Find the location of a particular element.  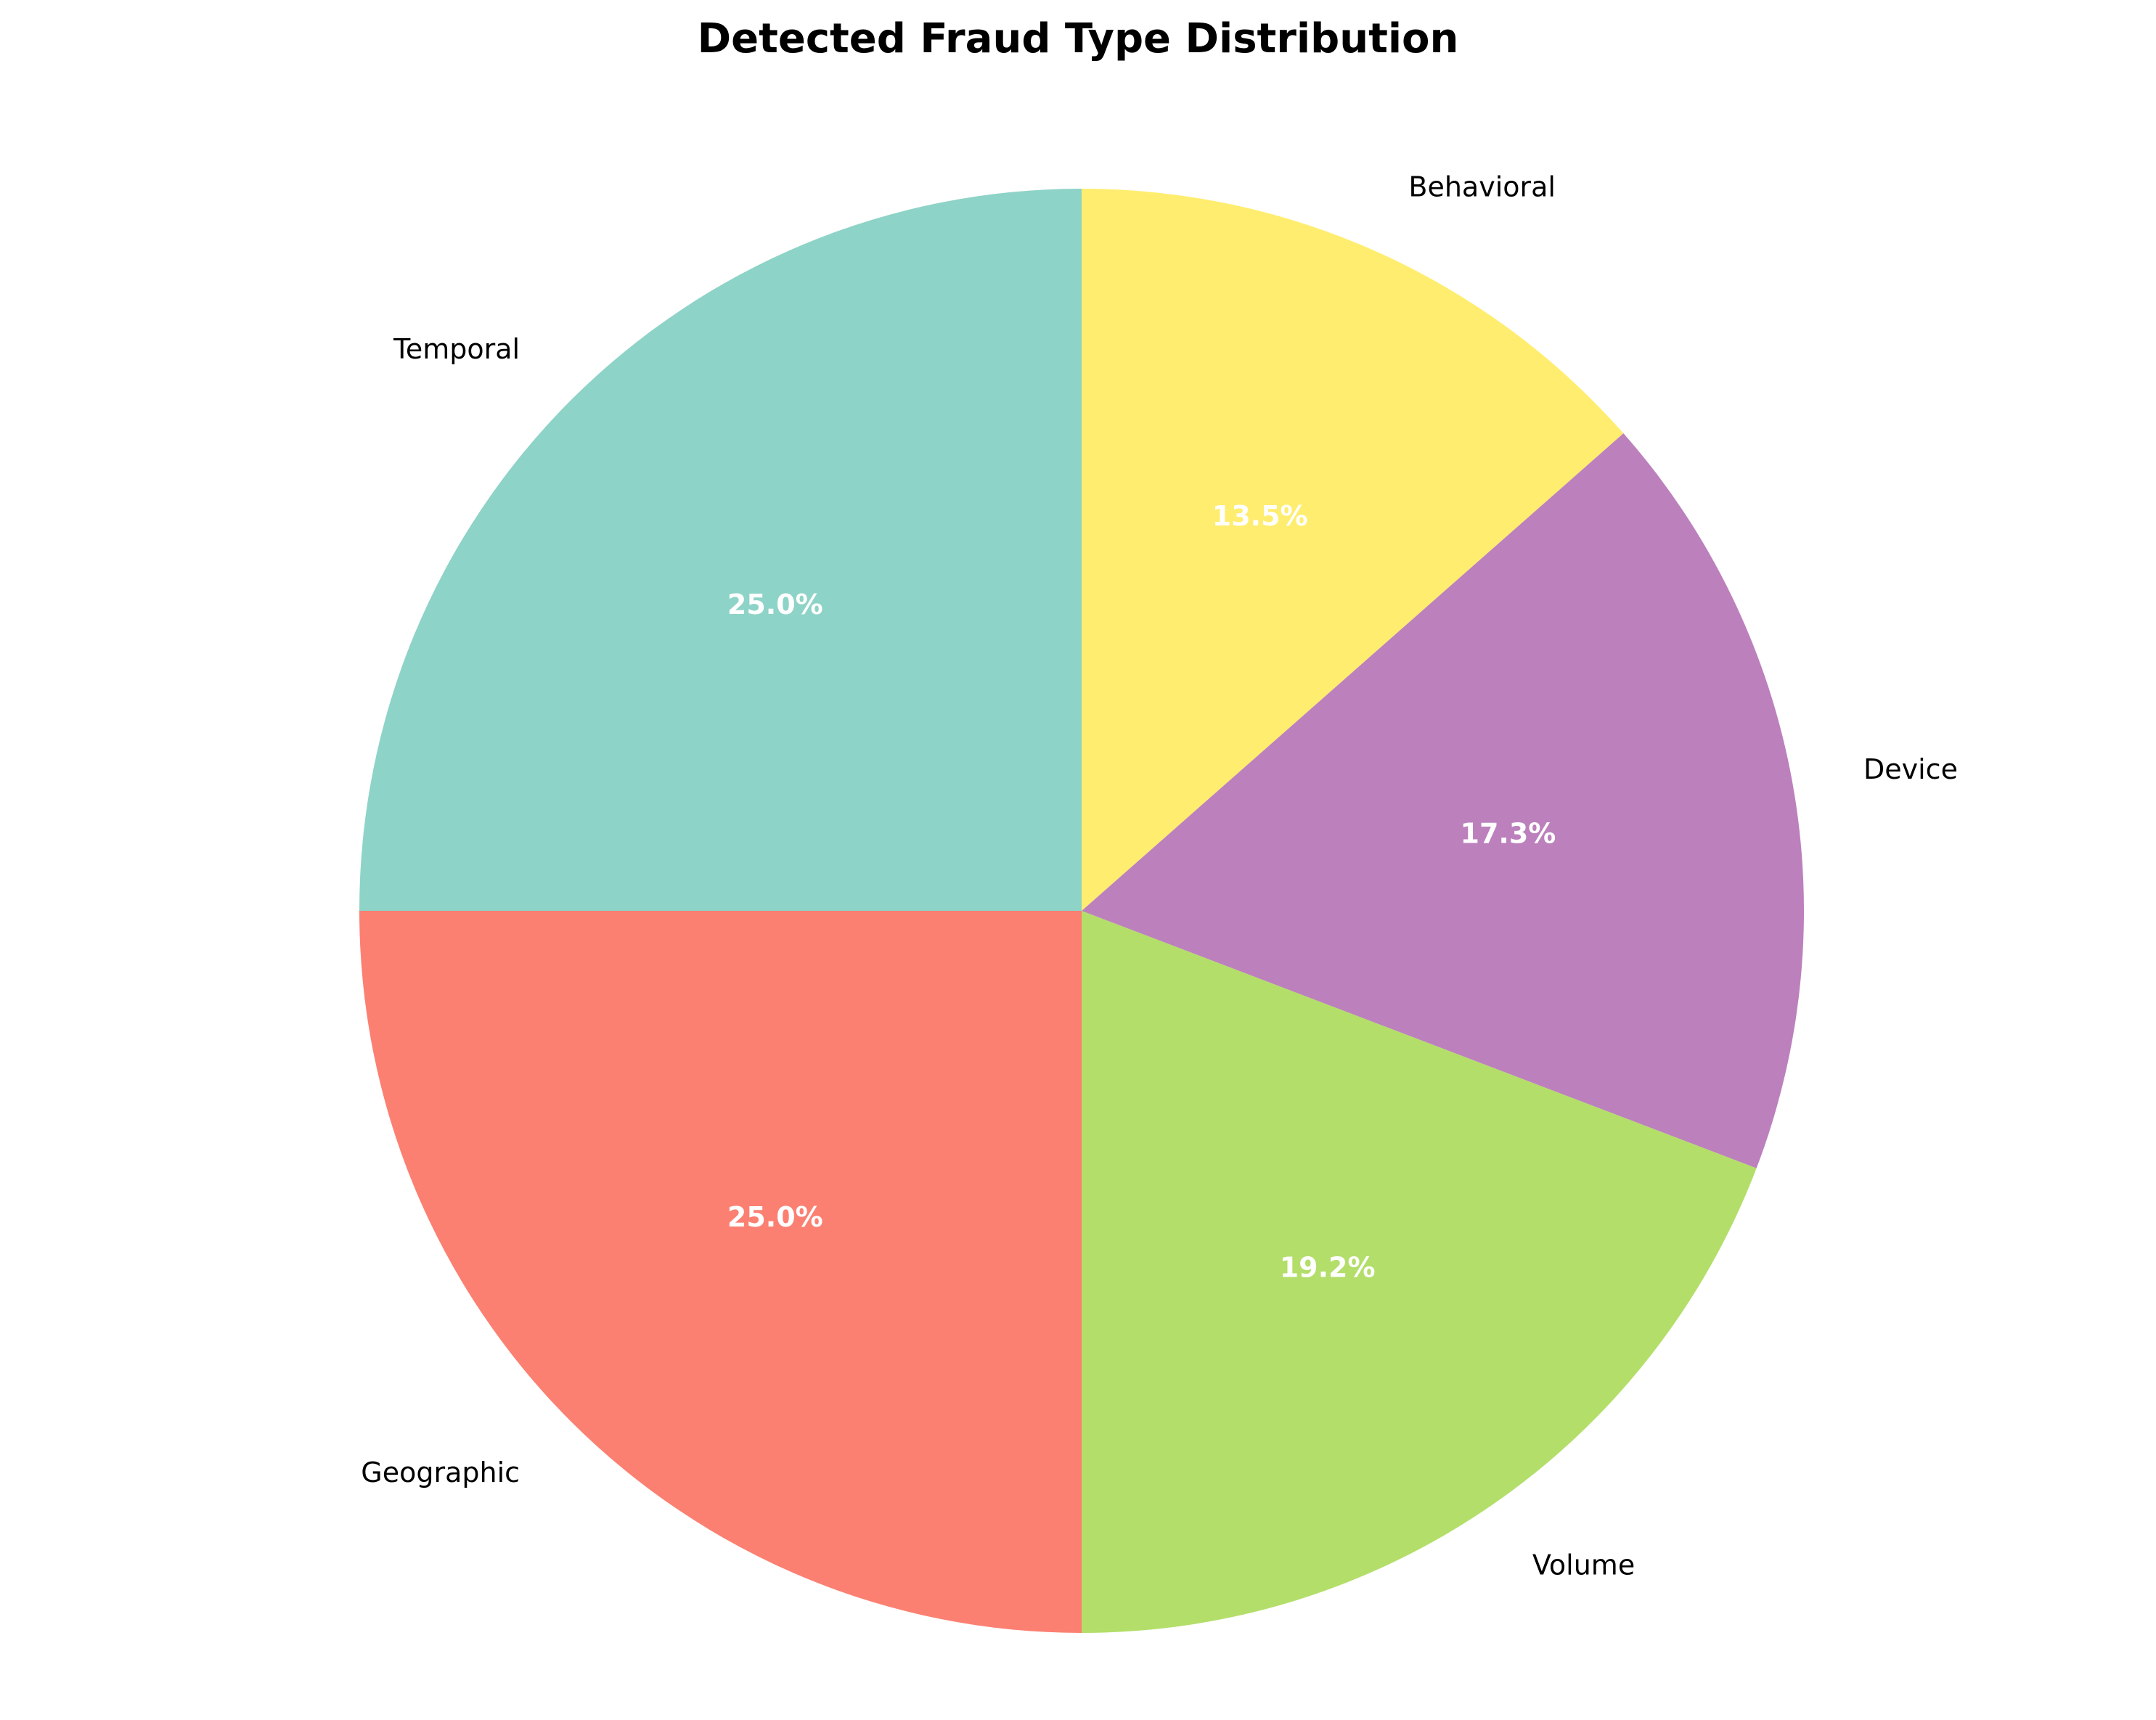

slice-label-device: Device is located at coordinates (1911, 769).